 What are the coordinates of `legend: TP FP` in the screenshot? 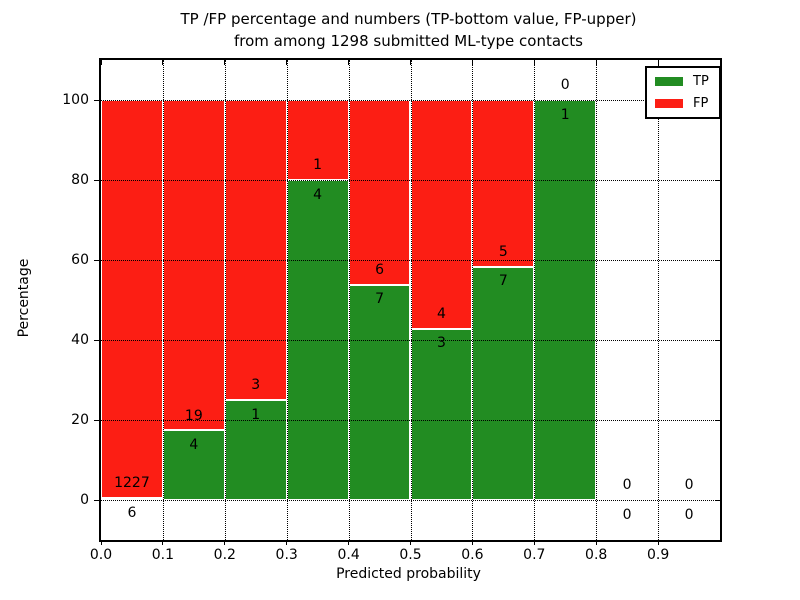 It's located at (683, 92).